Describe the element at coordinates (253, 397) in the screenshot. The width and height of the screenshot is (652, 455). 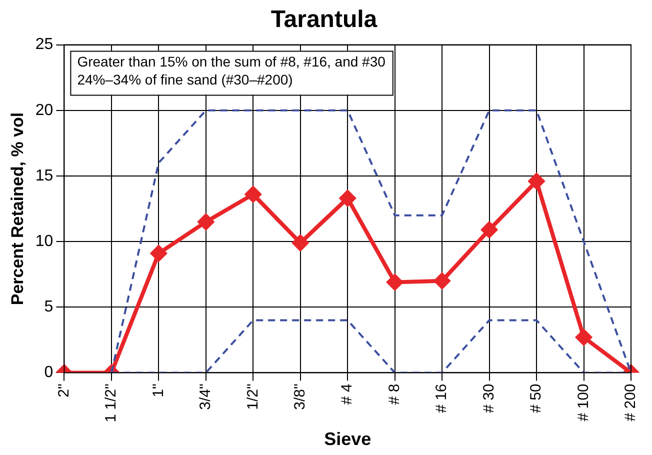
I see `x-tick-label: 1/2"` at that location.